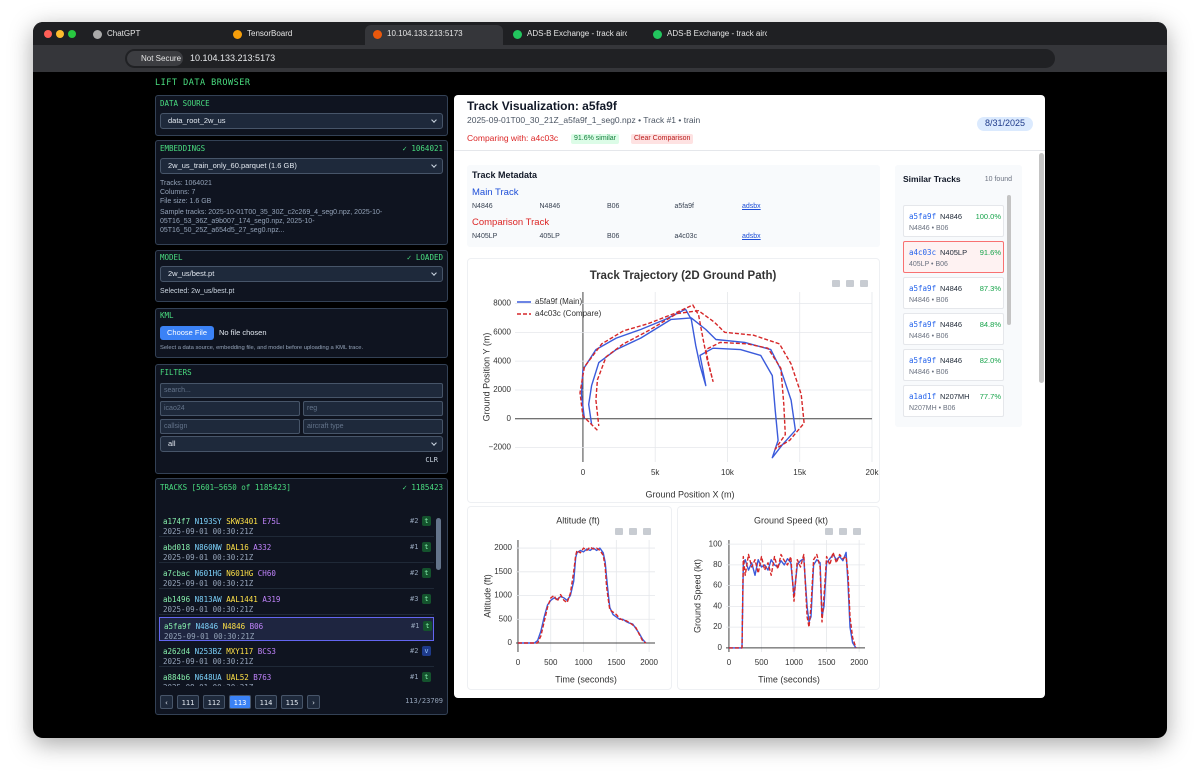  I want to click on track-callsign: AAL1441, so click(242, 600).